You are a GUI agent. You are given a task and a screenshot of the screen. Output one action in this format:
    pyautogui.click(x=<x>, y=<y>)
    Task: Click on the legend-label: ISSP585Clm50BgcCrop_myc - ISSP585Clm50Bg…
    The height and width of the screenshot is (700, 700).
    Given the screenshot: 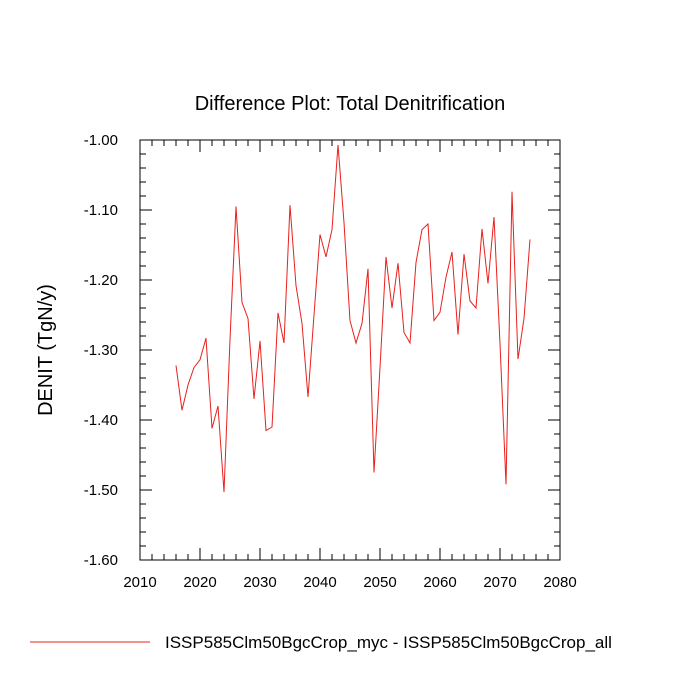 What is the action you would take?
    pyautogui.click(x=388, y=642)
    